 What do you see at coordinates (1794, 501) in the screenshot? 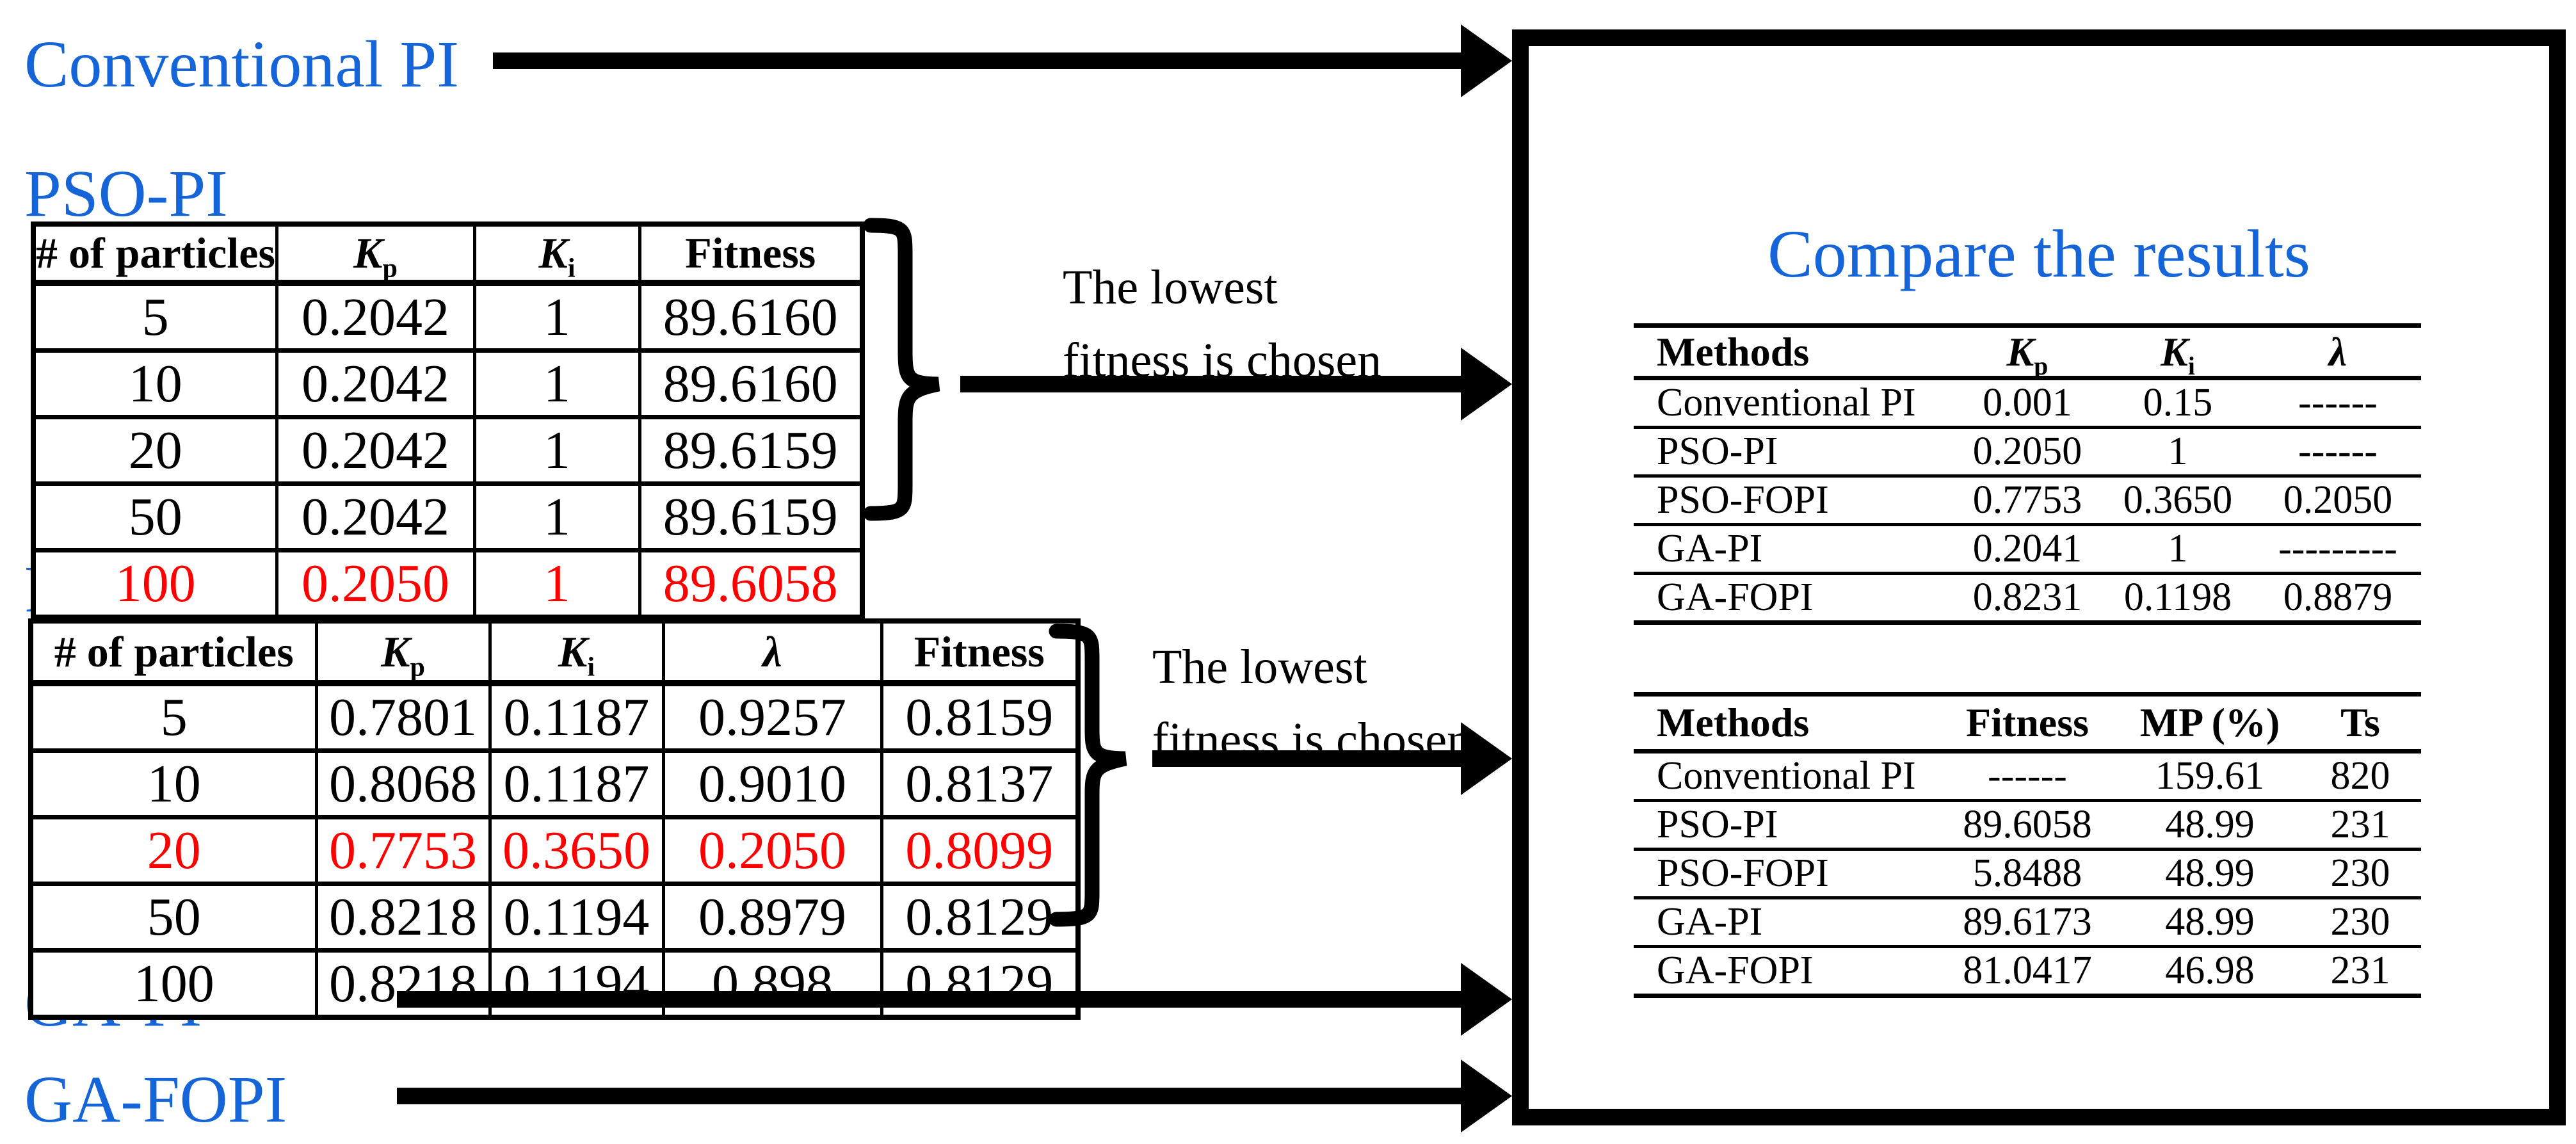
I see `table-cell: PSO-FOPI` at bounding box center [1794, 501].